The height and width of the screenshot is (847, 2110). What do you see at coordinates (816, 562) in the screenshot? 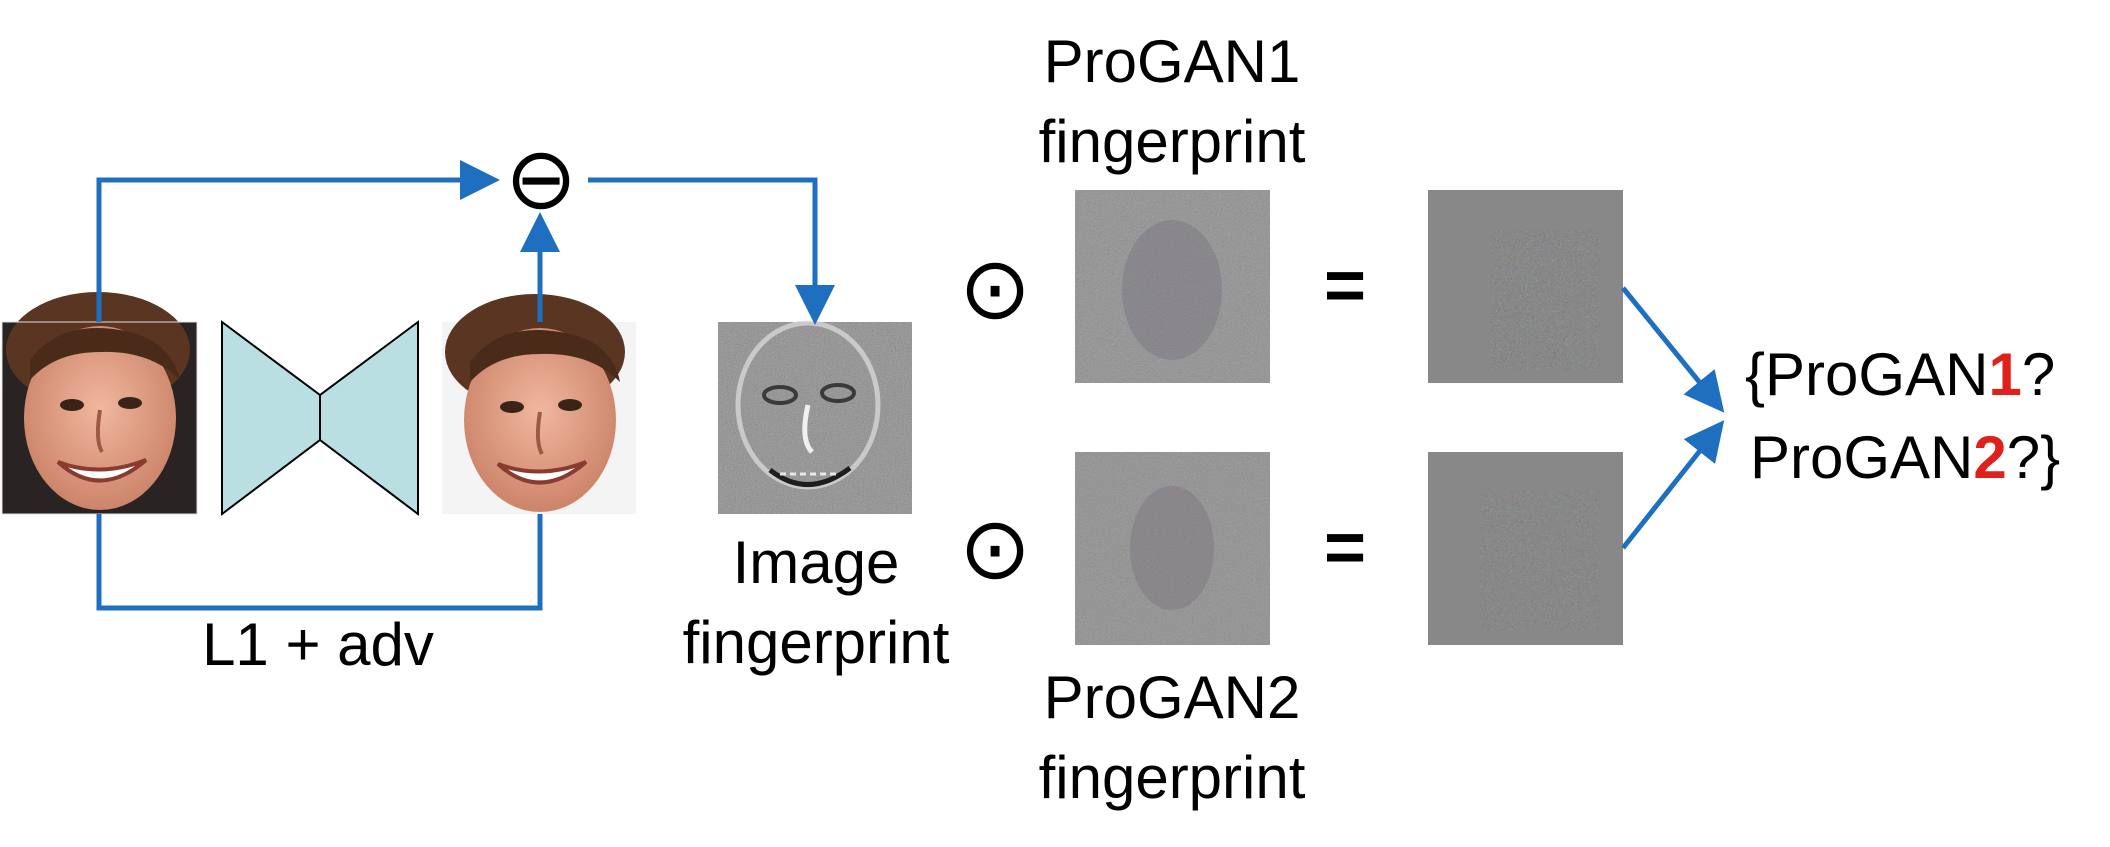
I see `image-fingerprint-label-line1: Image` at bounding box center [816, 562].